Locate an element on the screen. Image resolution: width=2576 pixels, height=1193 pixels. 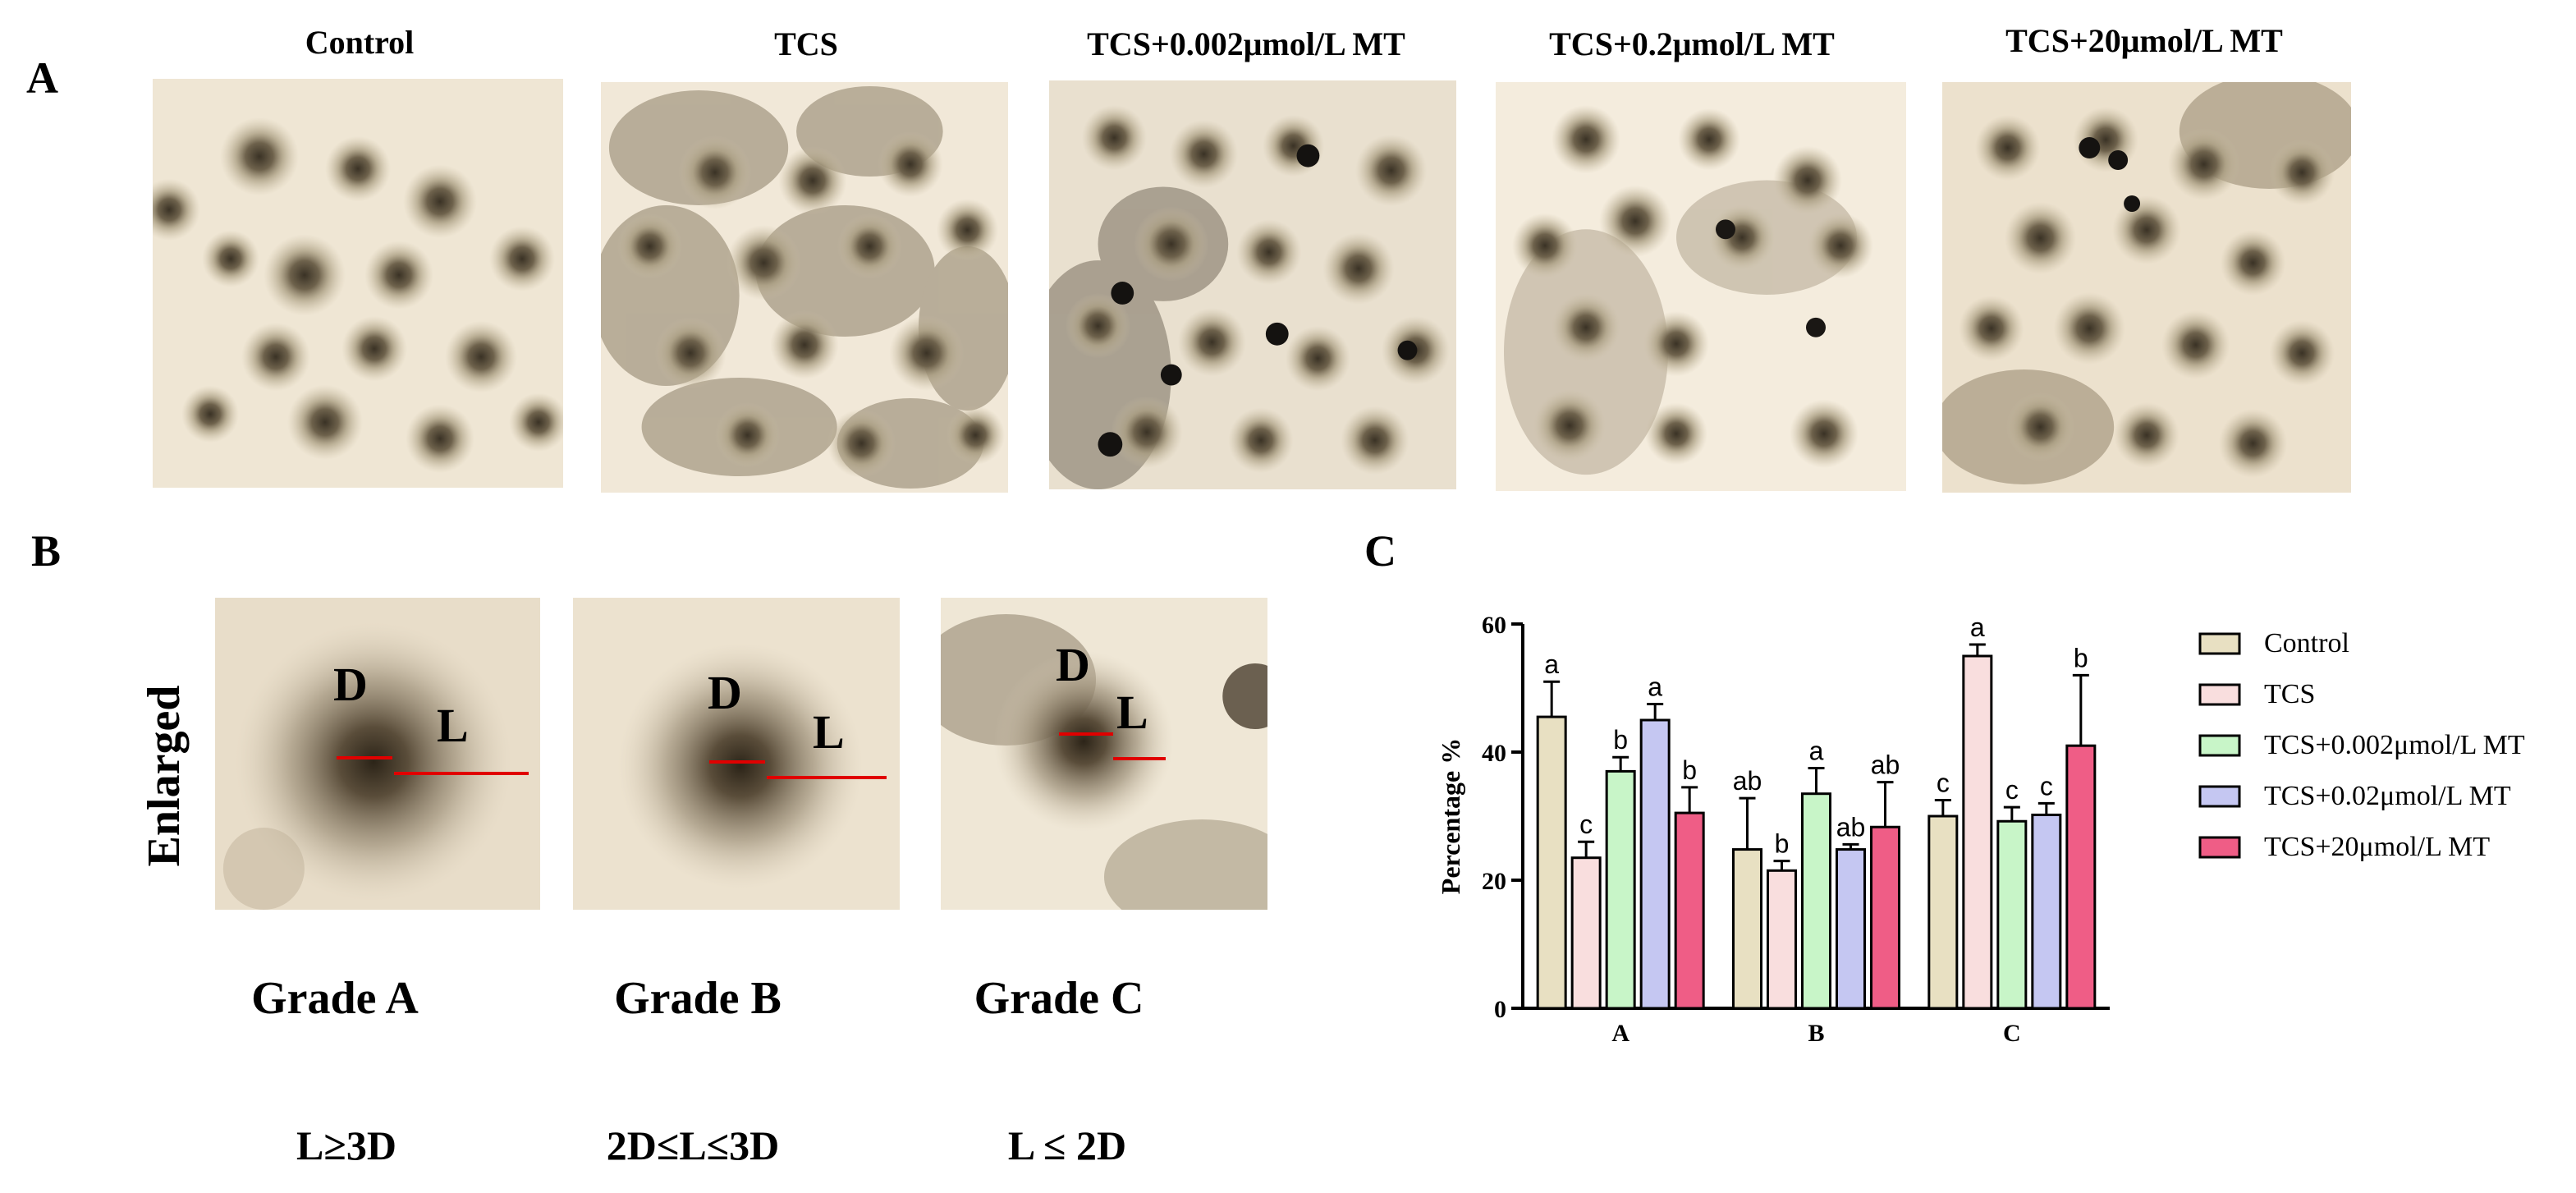
grade-a-label: Grade A is located at coordinates (335, 998).